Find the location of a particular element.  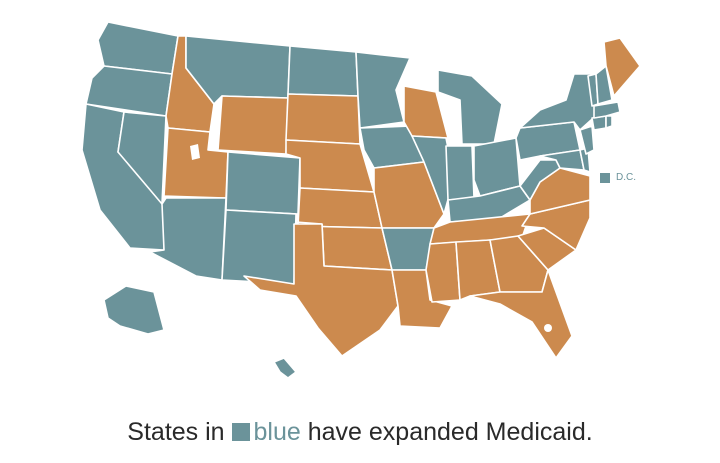

state-ri is located at coordinates (609, 122).